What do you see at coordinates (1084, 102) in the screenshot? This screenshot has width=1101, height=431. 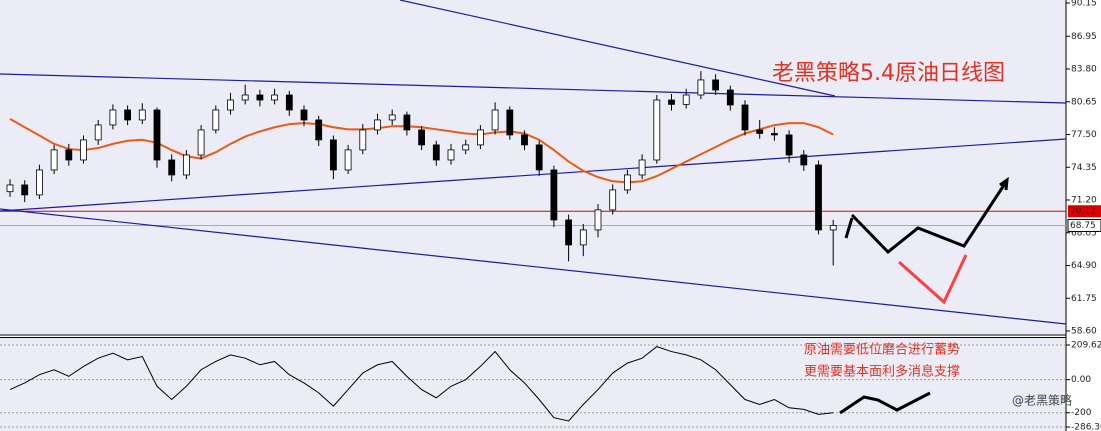 I see `y-tick-label: 80.65` at bounding box center [1084, 102].